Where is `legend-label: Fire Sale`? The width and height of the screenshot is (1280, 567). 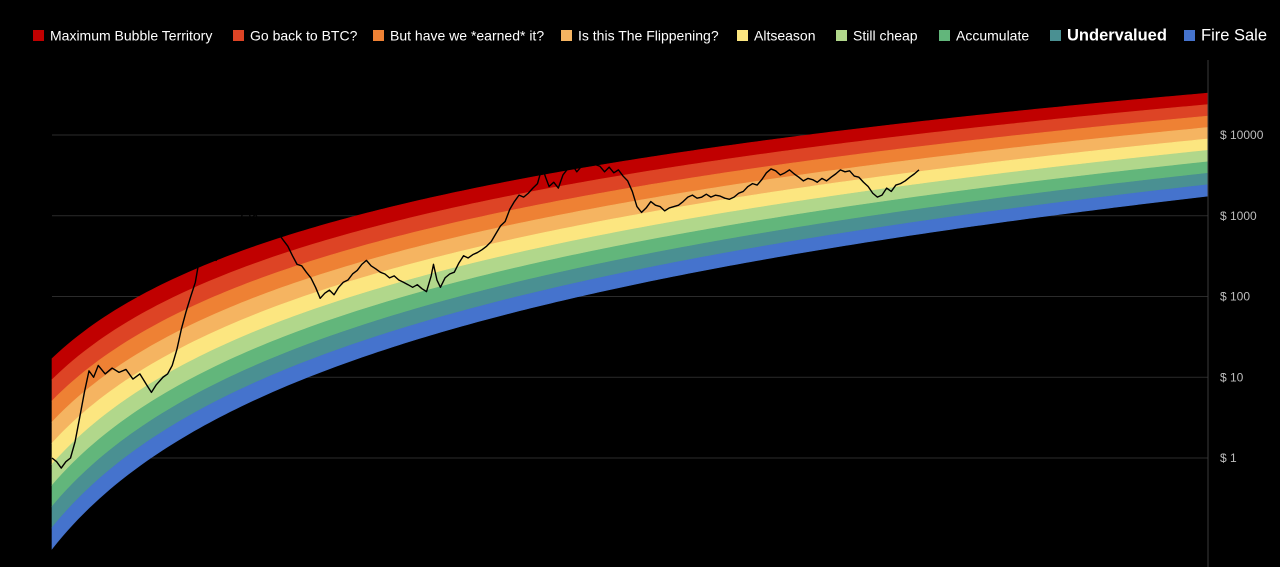
legend-label: Fire Sale is located at coordinates (1234, 36).